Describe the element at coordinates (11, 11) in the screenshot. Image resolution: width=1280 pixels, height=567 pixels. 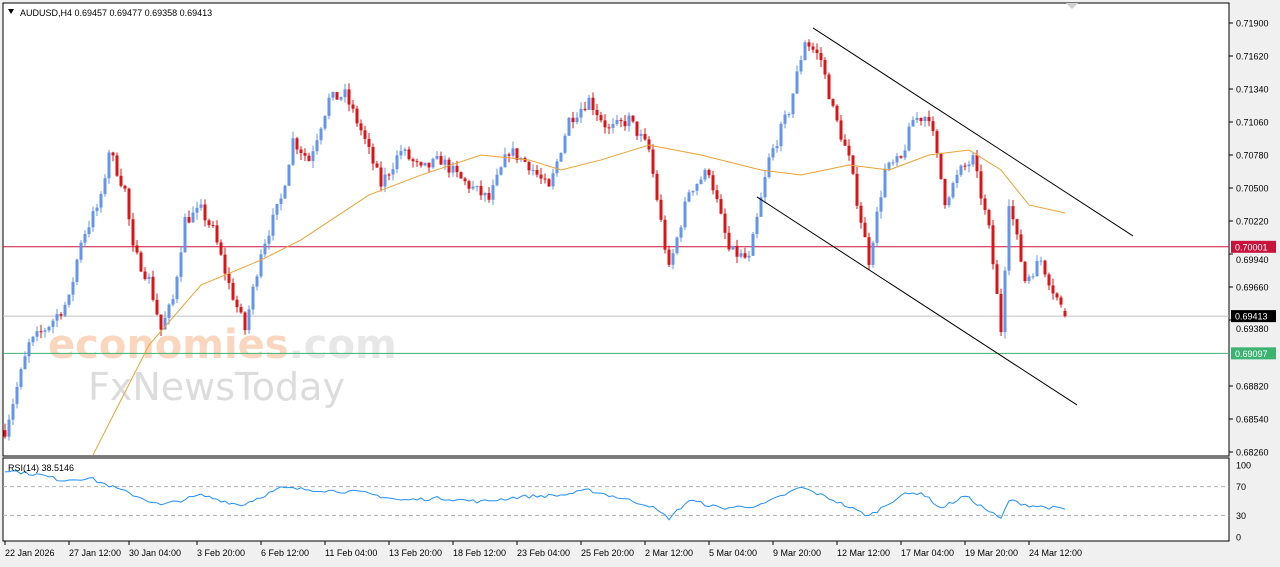
I see `collapse-triangle-icon` at that location.